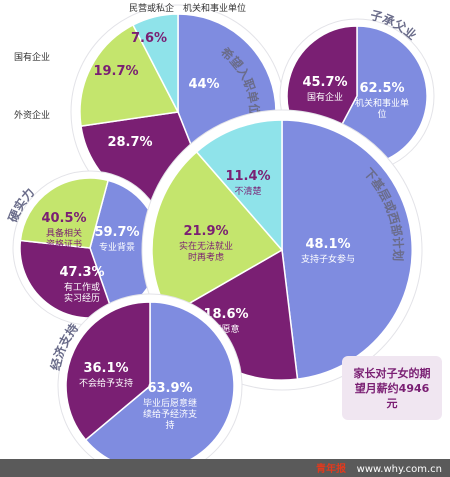  I want to click on slice-value-label: 44%, so click(203, 84).